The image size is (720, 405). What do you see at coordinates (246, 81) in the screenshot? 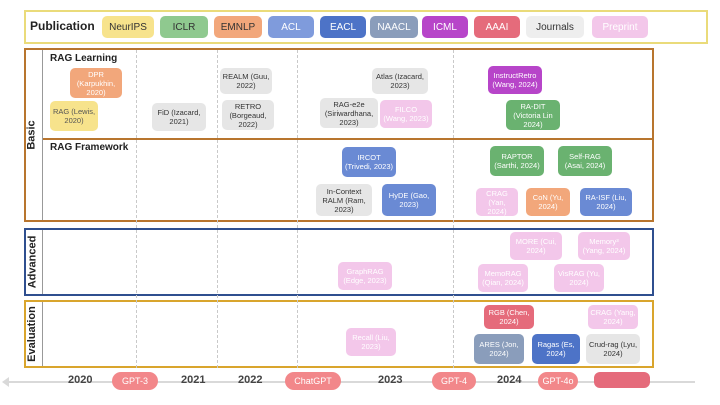
I see `node-realm: REALM (Guu, 2022)` at bounding box center [246, 81].